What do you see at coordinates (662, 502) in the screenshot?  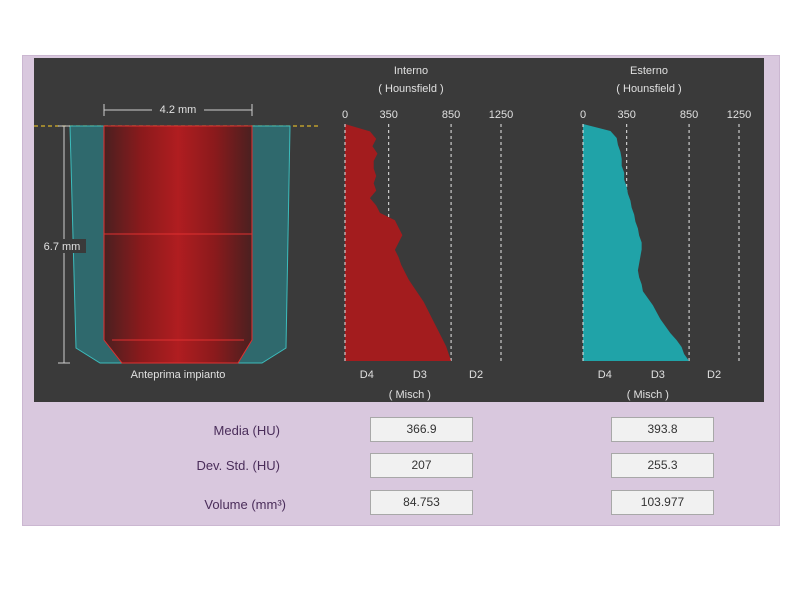 I see `volume-esterno-field: 103.977` at bounding box center [662, 502].